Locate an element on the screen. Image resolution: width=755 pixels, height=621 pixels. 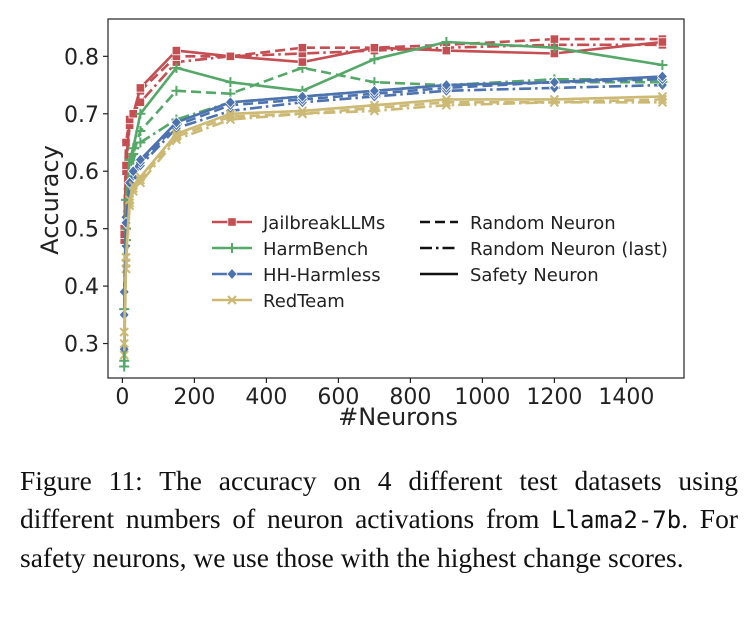
y-axis-label: Accuracy is located at coordinates (50, 200).